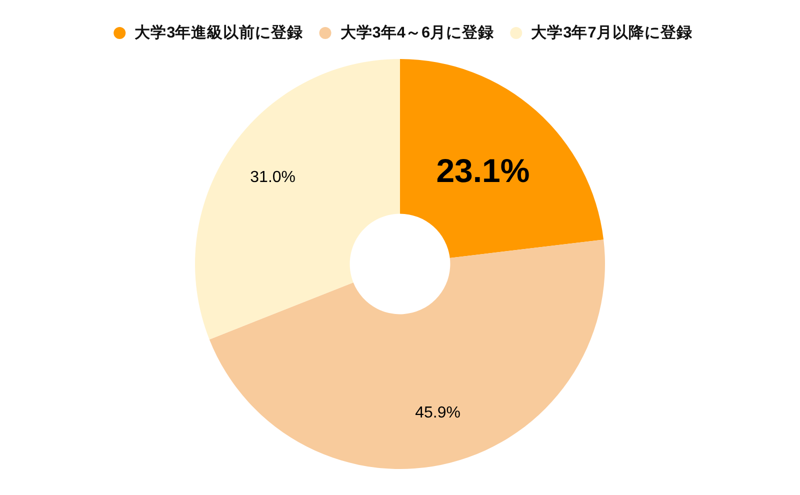  I want to click on data-label: 45.9%, so click(437, 413).